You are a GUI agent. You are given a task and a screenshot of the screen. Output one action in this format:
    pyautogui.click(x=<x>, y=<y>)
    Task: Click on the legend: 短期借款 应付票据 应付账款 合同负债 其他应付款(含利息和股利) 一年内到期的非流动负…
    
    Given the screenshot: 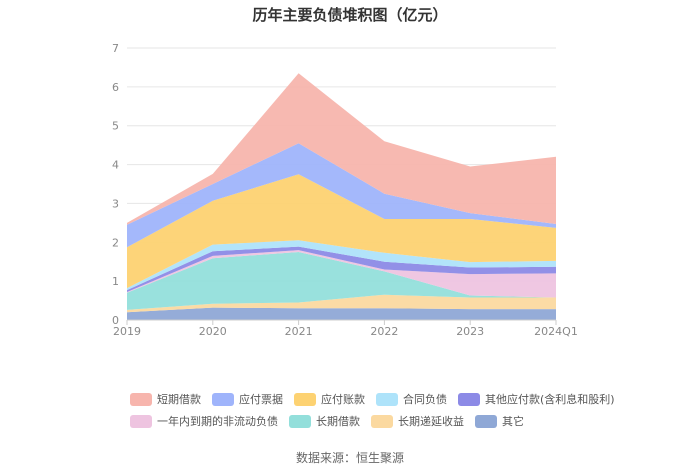 What is the action you would take?
    pyautogui.click(x=372, y=410)
    